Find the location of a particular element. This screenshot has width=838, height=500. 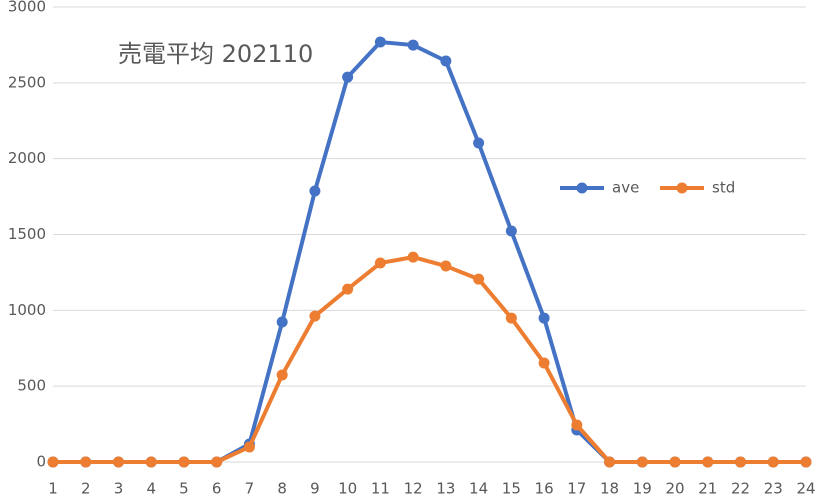

x-tick-label: 20 is located at coordinates (674, 489).